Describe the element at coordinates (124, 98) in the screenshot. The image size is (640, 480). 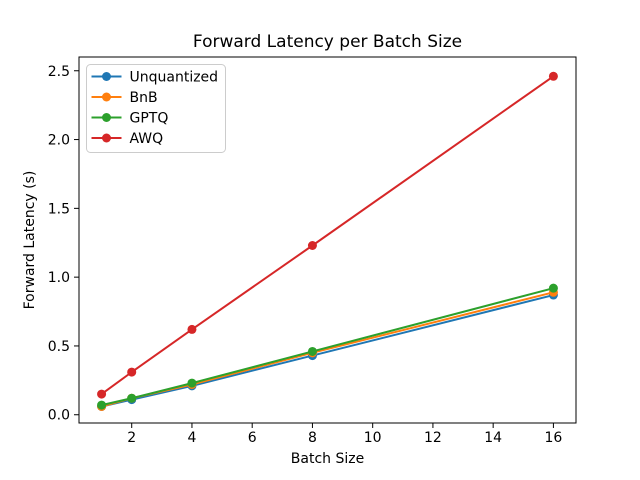
I see `legend-entry-bnb: BnB` at that location.